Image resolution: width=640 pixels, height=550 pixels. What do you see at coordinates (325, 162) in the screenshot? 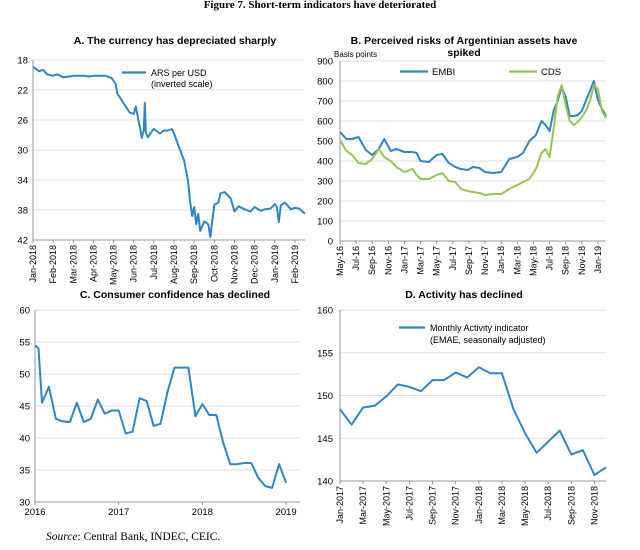
I see `panel-b-ytick-label: 400` at bounding box center [325, 162].